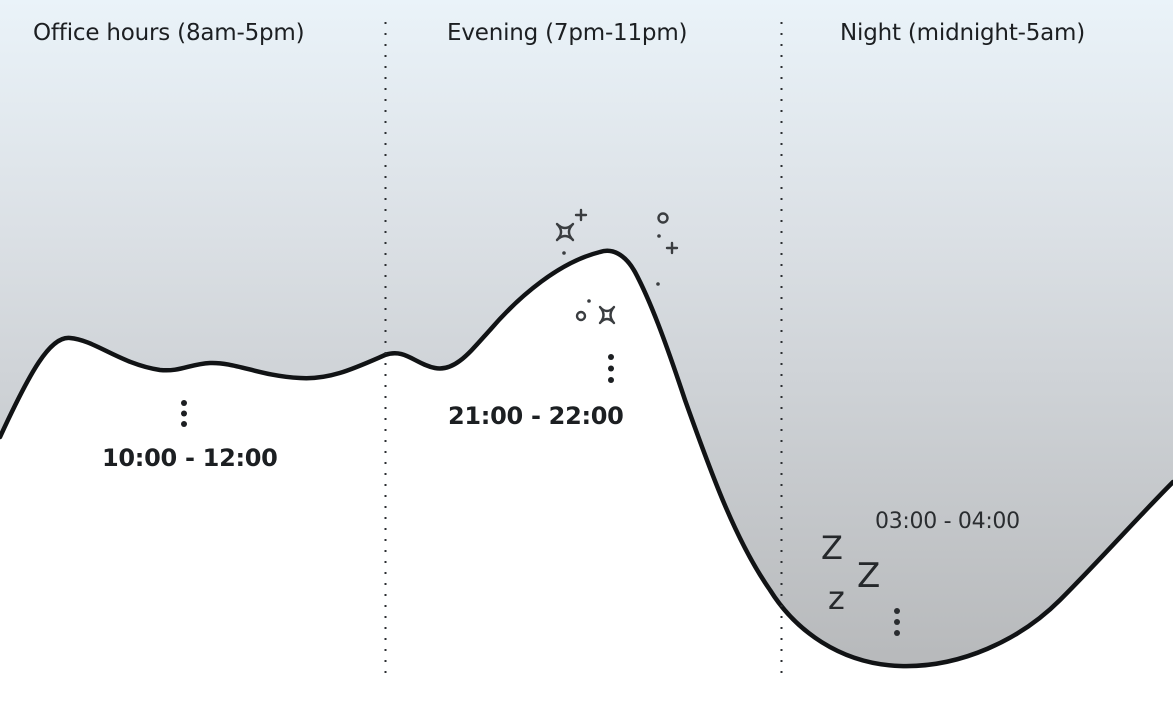 Image resolution: width=1173 pixels, height=704 pixels. I want to click on section-title-night: Night (midnight-5am), so click(963, 33).